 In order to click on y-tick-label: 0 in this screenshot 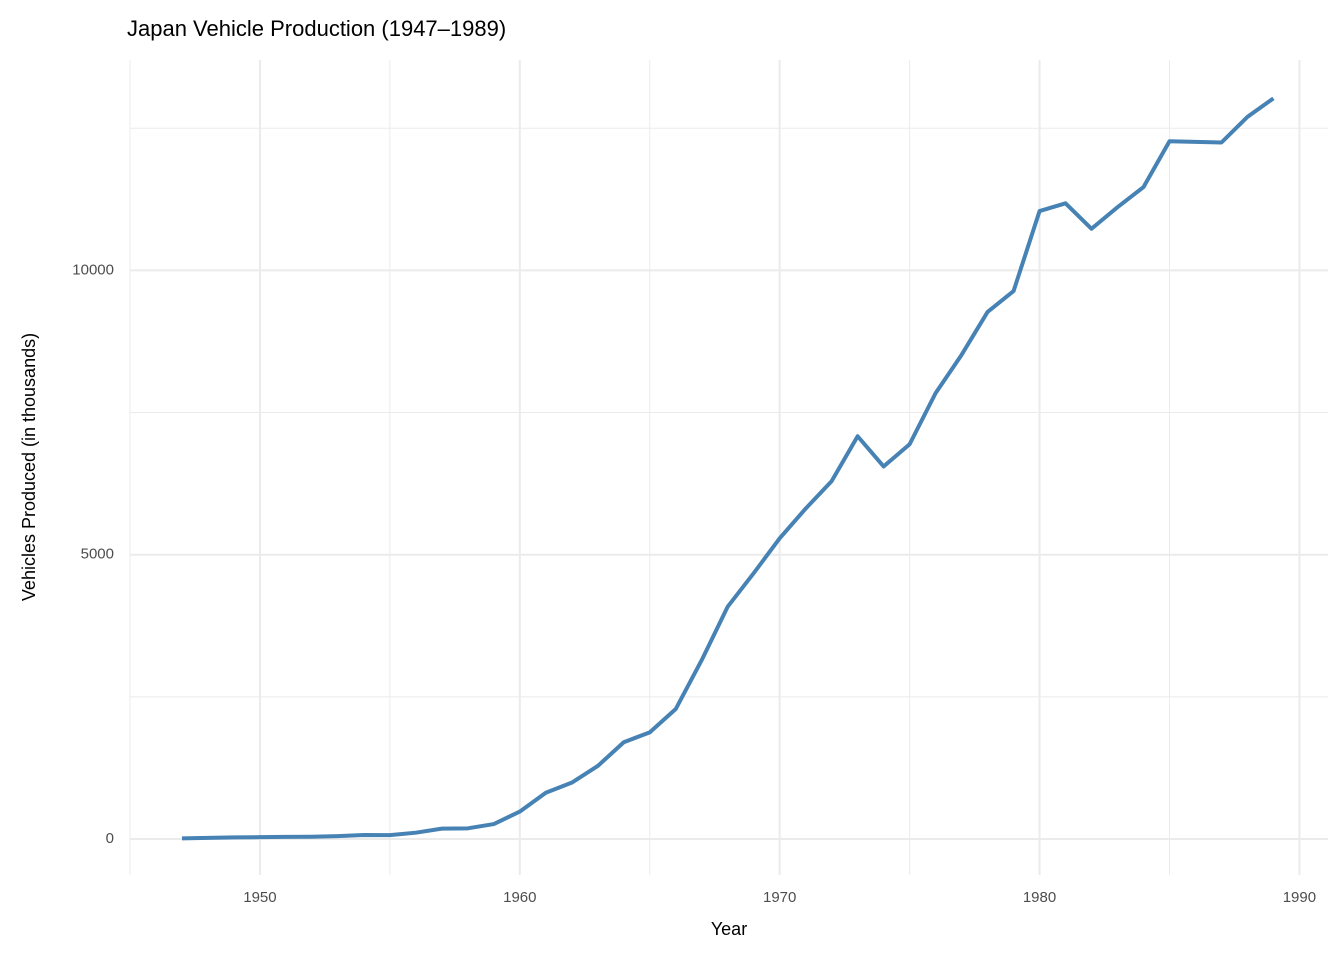, I will do `click(110, 838)`.